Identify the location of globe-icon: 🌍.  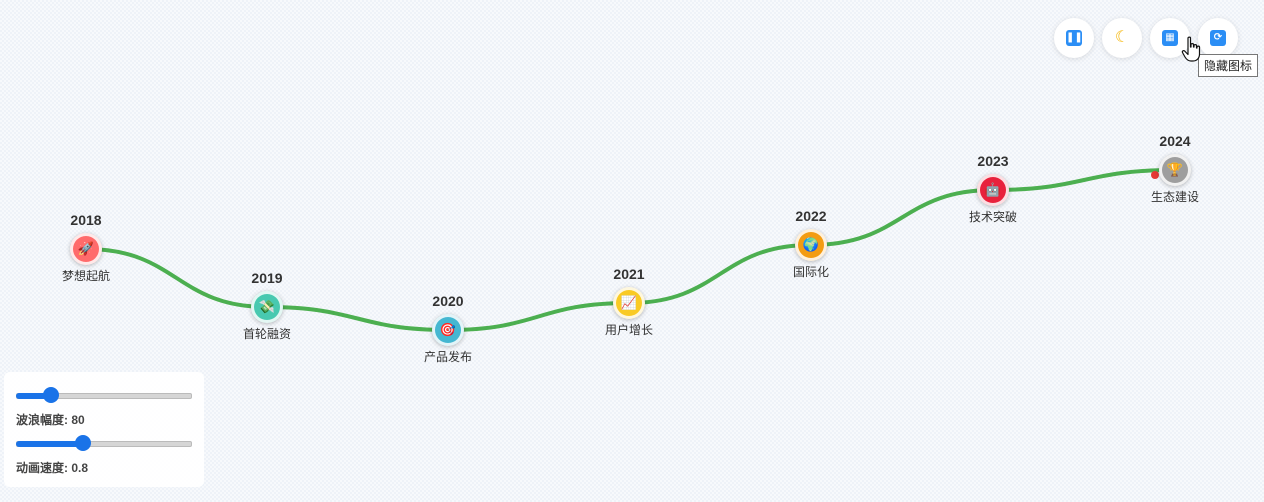
(811, 245).